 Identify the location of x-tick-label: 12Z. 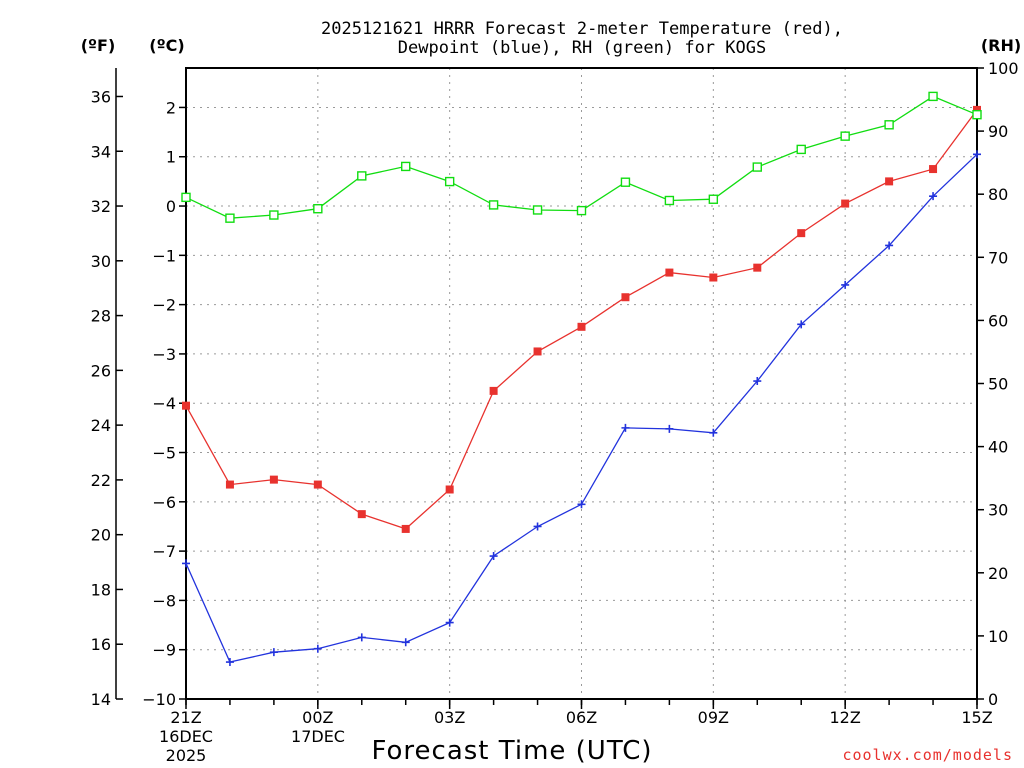
(845, 717).